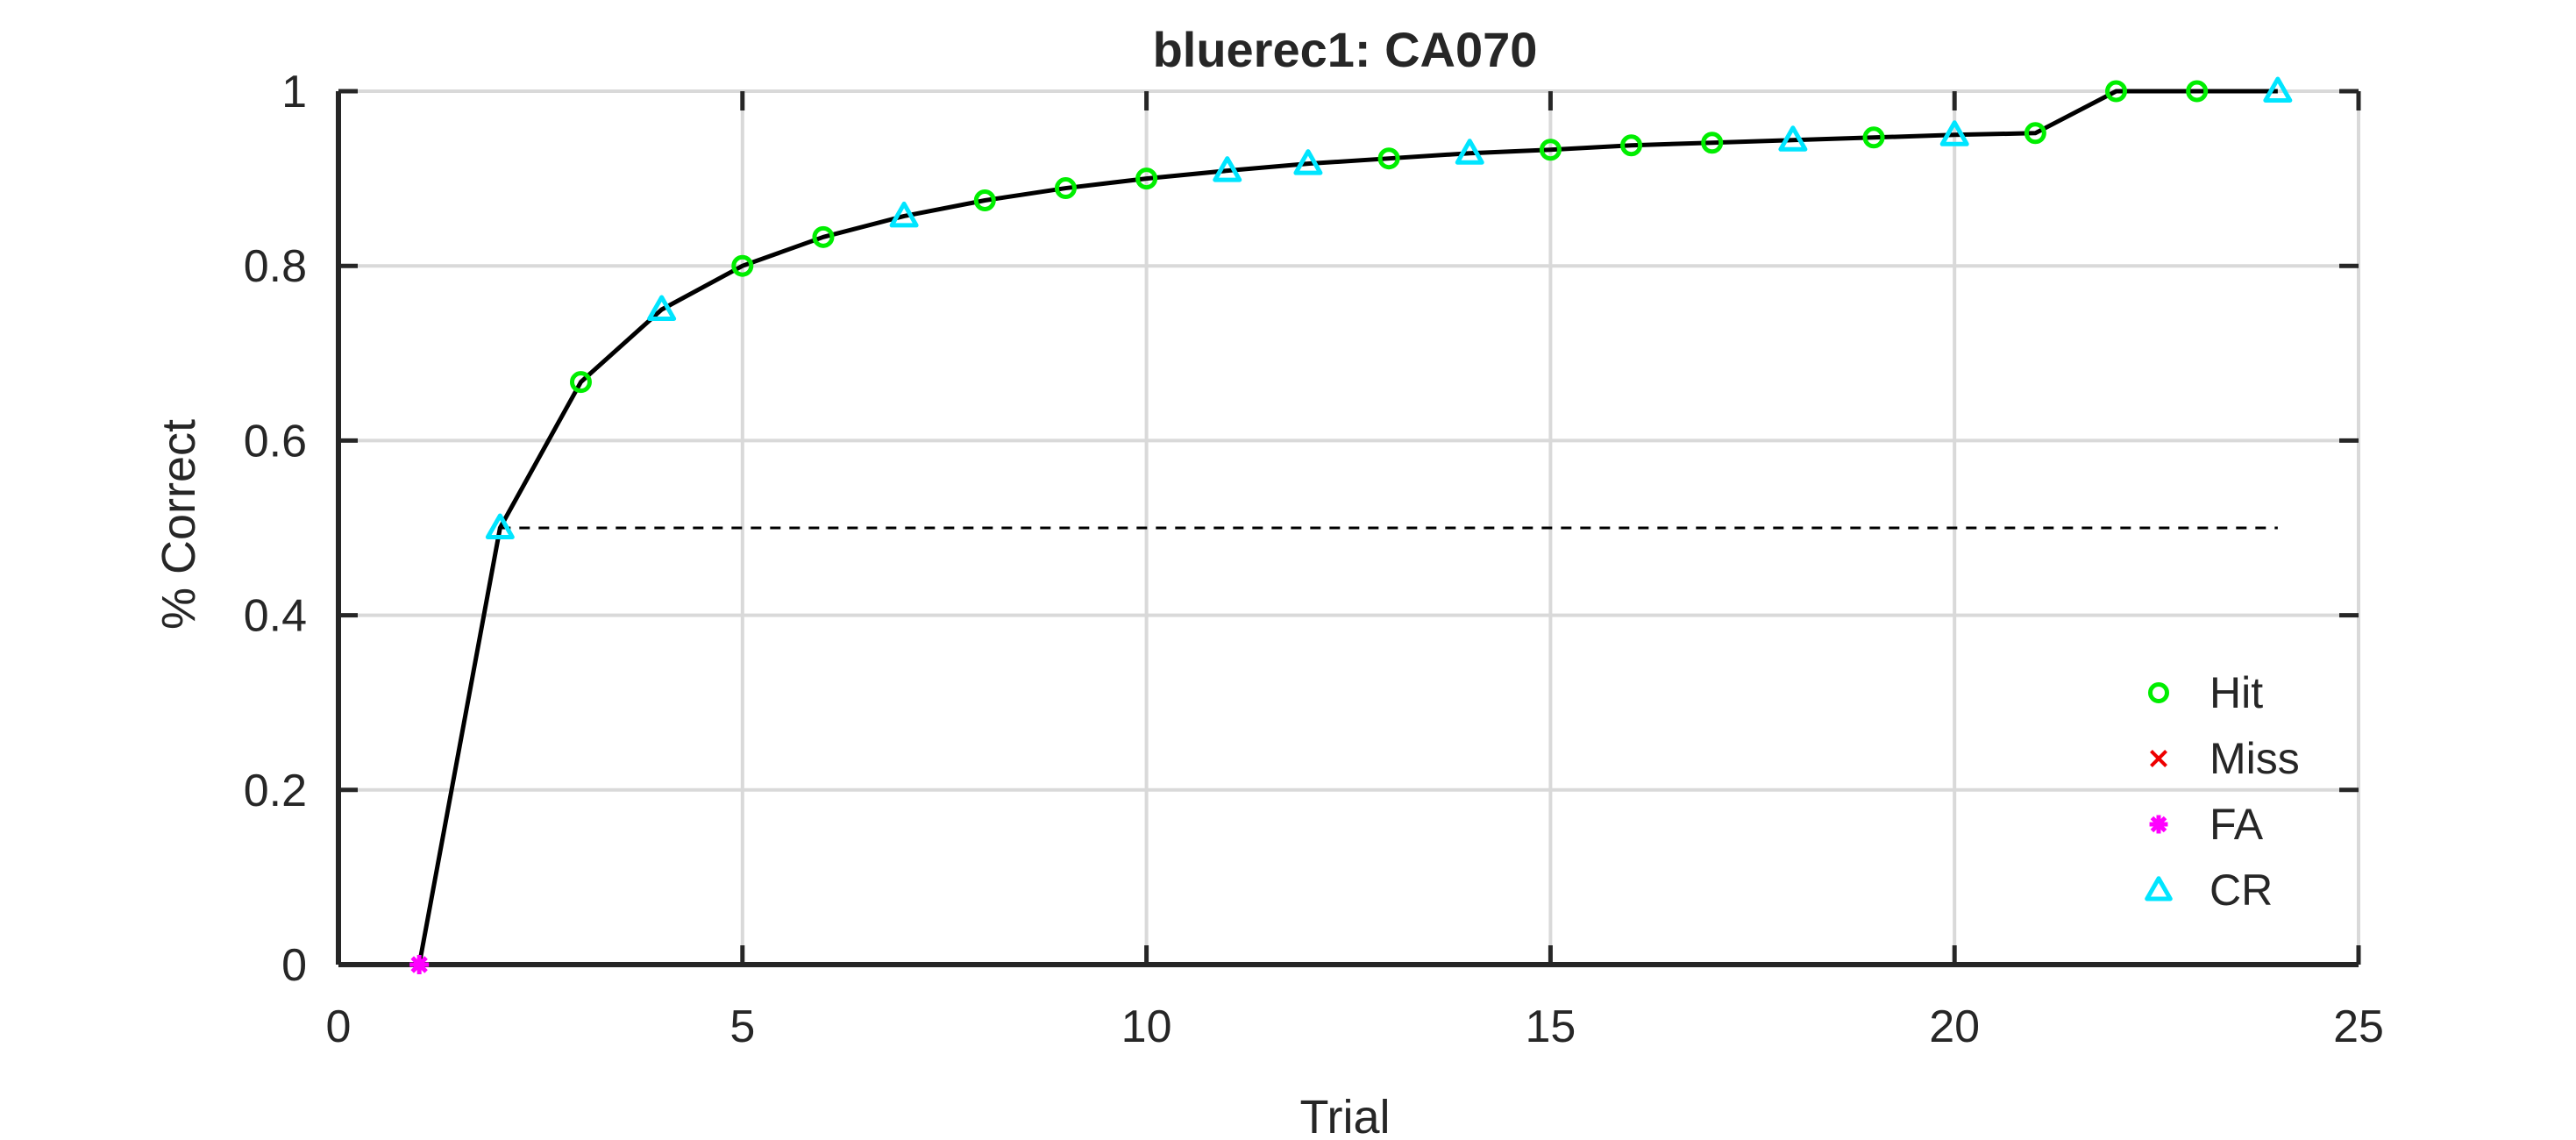  What do you see at coordinates (419, 965) in the screenshot?
I see `fa-marker` at bounding box center [419, 965].